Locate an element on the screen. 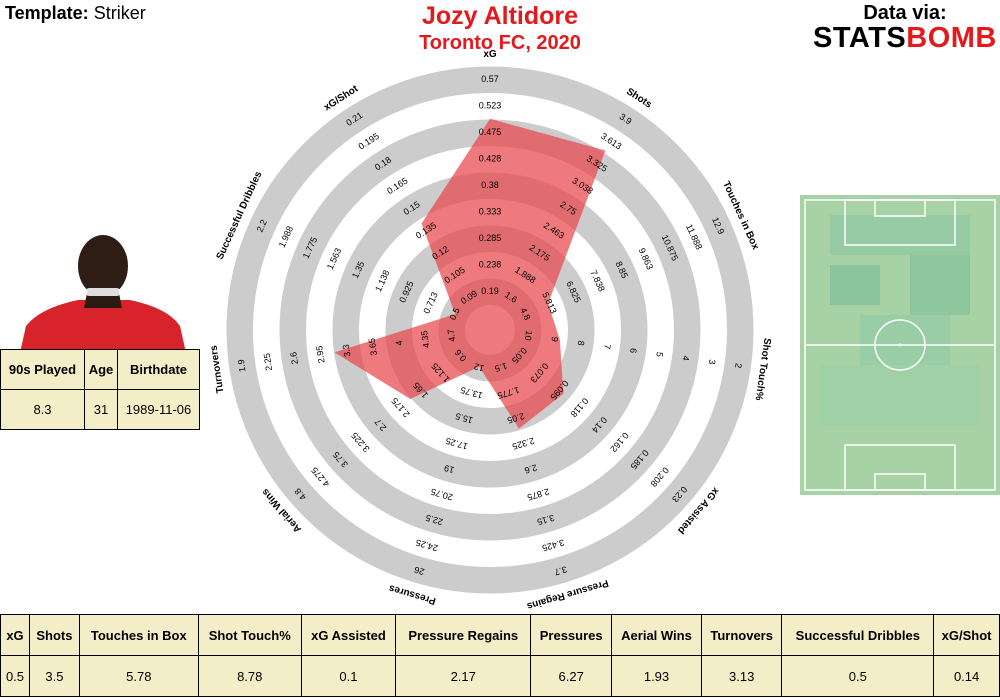  stats-value: 3.5 is located at coordinates (54, 676).